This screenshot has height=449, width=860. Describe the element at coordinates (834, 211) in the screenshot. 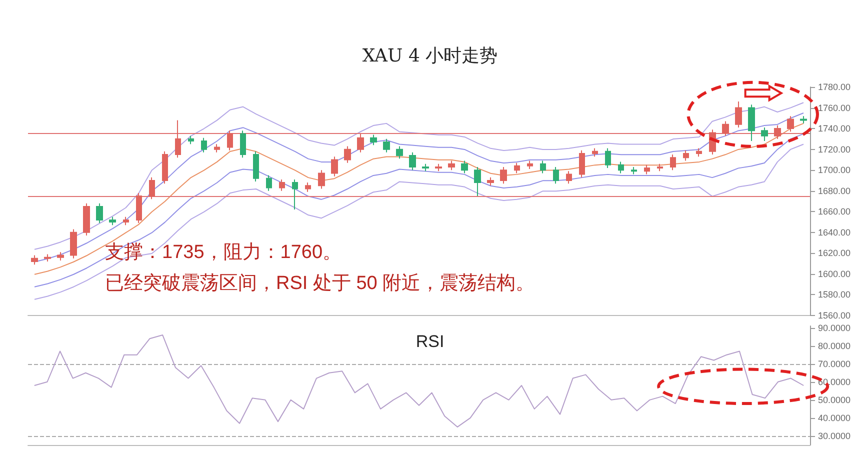

I see `y-tick-label: 1660.00` at that location.